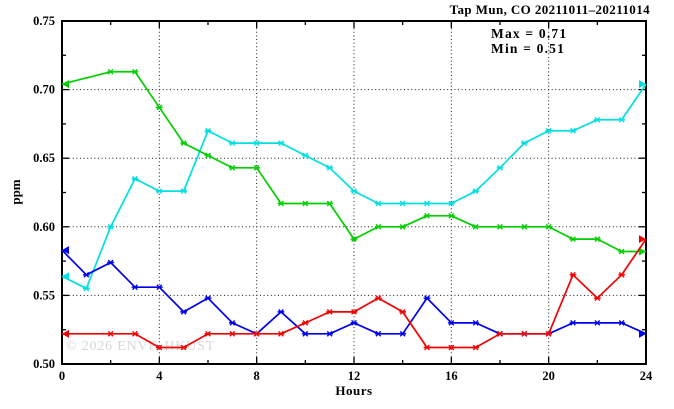 This screenshot has width=674, height=409. I want to click on y-axis-label: ppm, so click(15, 192).